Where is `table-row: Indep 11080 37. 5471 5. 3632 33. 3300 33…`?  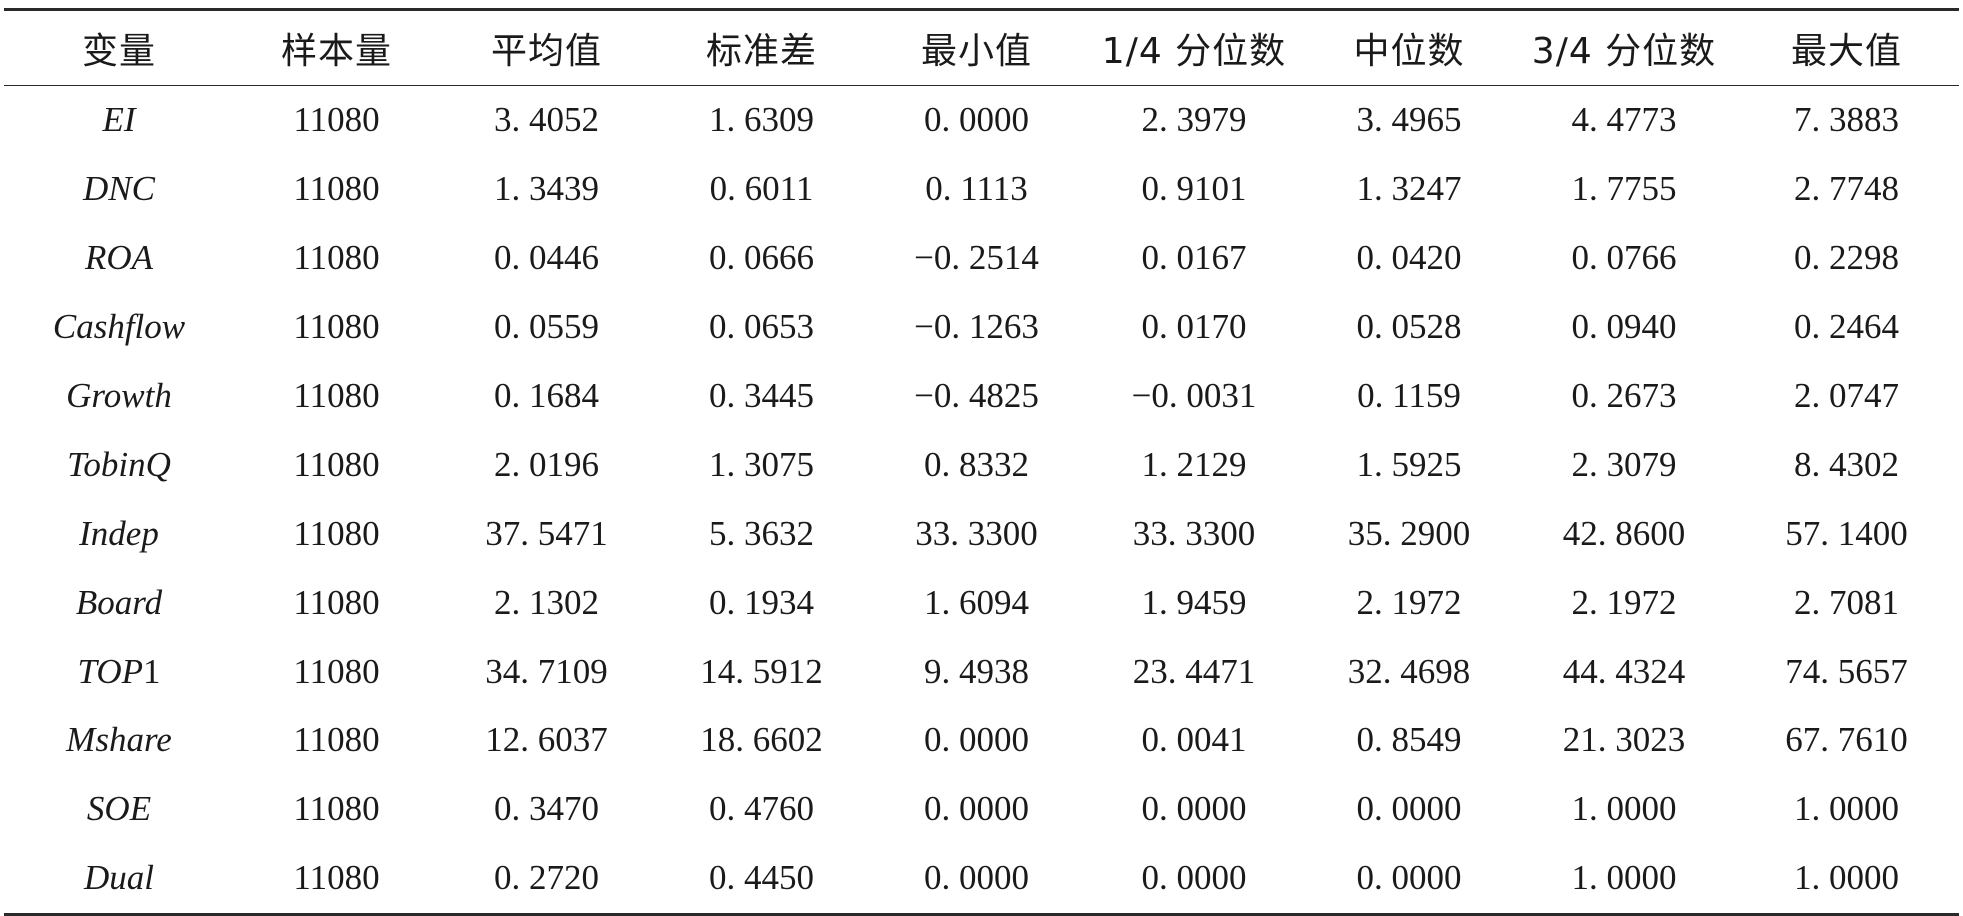 table-row: Indep 11080 37. 5471 5. 3632 33. 3300 33… is located at coordinates (981, 533).